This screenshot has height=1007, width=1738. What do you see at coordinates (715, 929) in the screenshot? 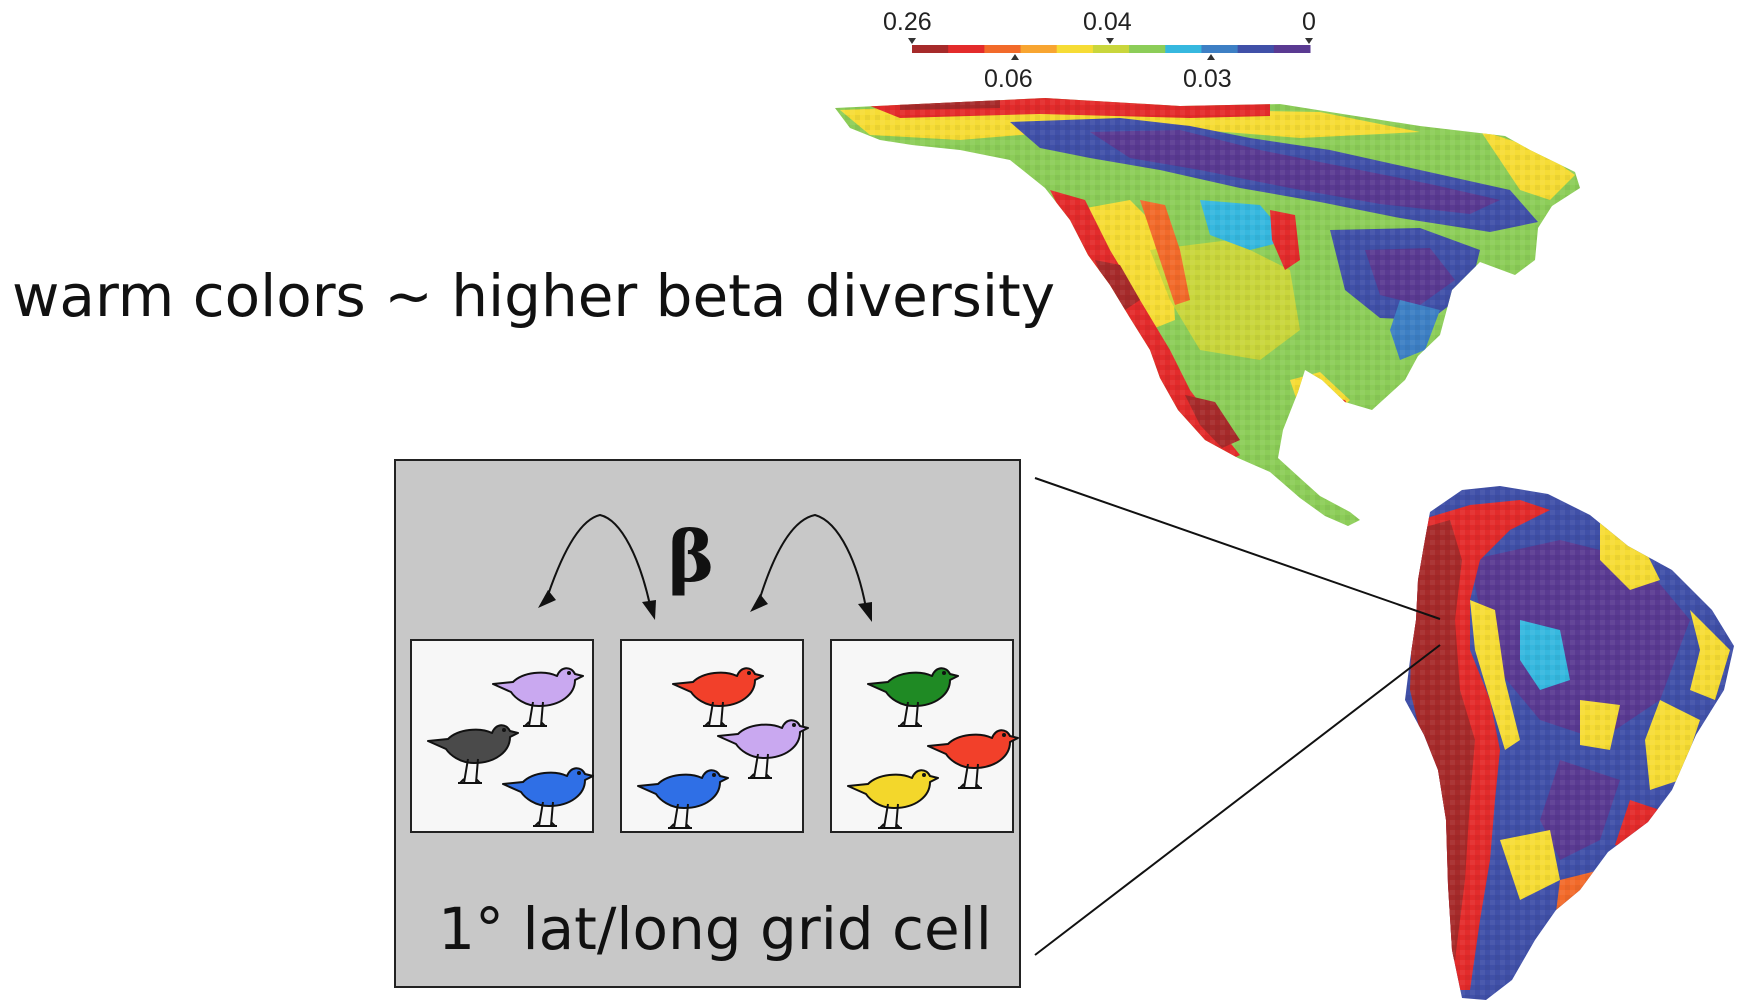
I see `grid-cell-caption: 1° lat/long grid cell` at bounding box center [715, 929].